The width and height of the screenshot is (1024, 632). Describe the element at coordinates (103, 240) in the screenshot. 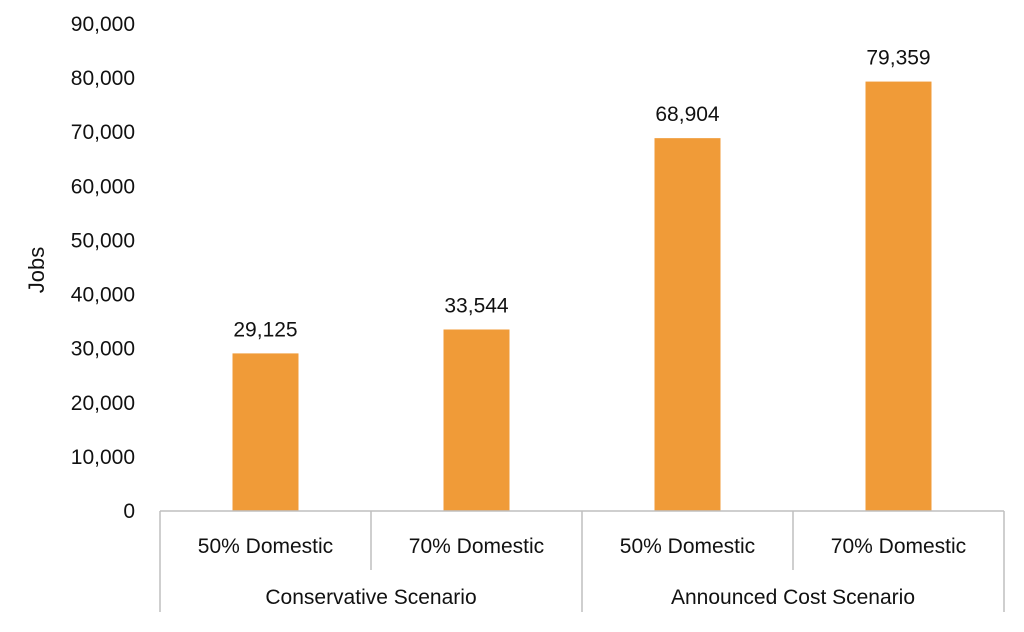

I see `y-tick-label: 50,000` at that location.